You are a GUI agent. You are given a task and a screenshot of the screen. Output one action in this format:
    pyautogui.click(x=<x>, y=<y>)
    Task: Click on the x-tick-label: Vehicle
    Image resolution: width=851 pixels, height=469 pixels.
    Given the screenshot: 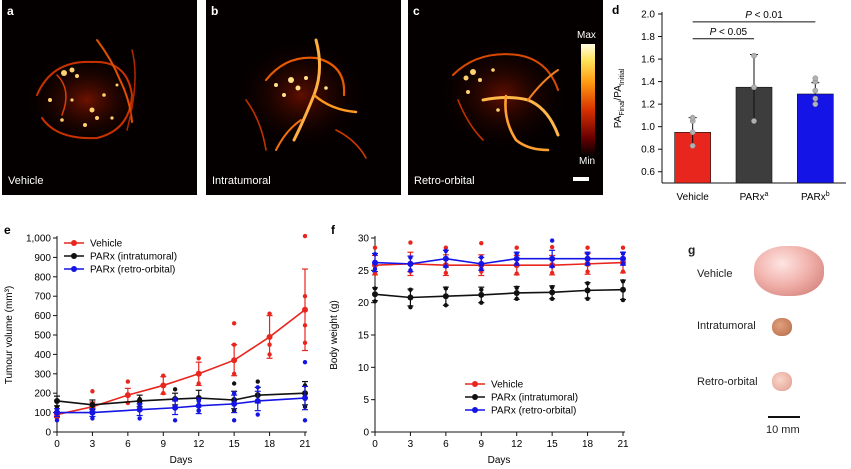 What is the action you would take?
    pyautogui.click(x=693, y=197)
    